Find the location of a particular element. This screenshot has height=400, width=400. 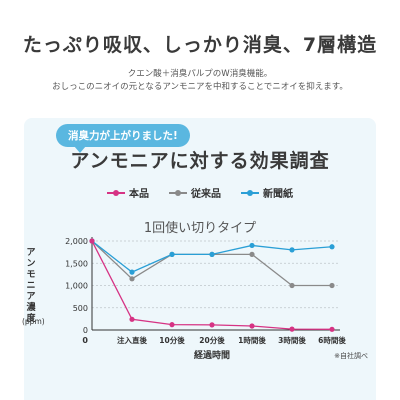

highlight-bubble: 消臭力が上がりました! is located at coordinates (123, 138).